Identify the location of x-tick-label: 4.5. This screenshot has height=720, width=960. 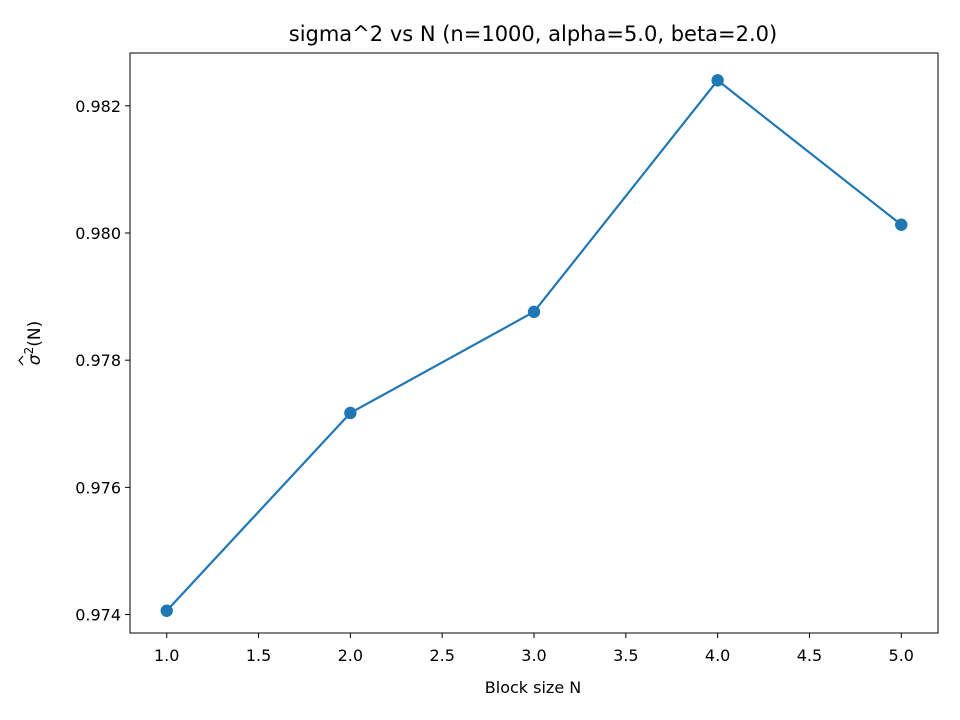
(809, 655).